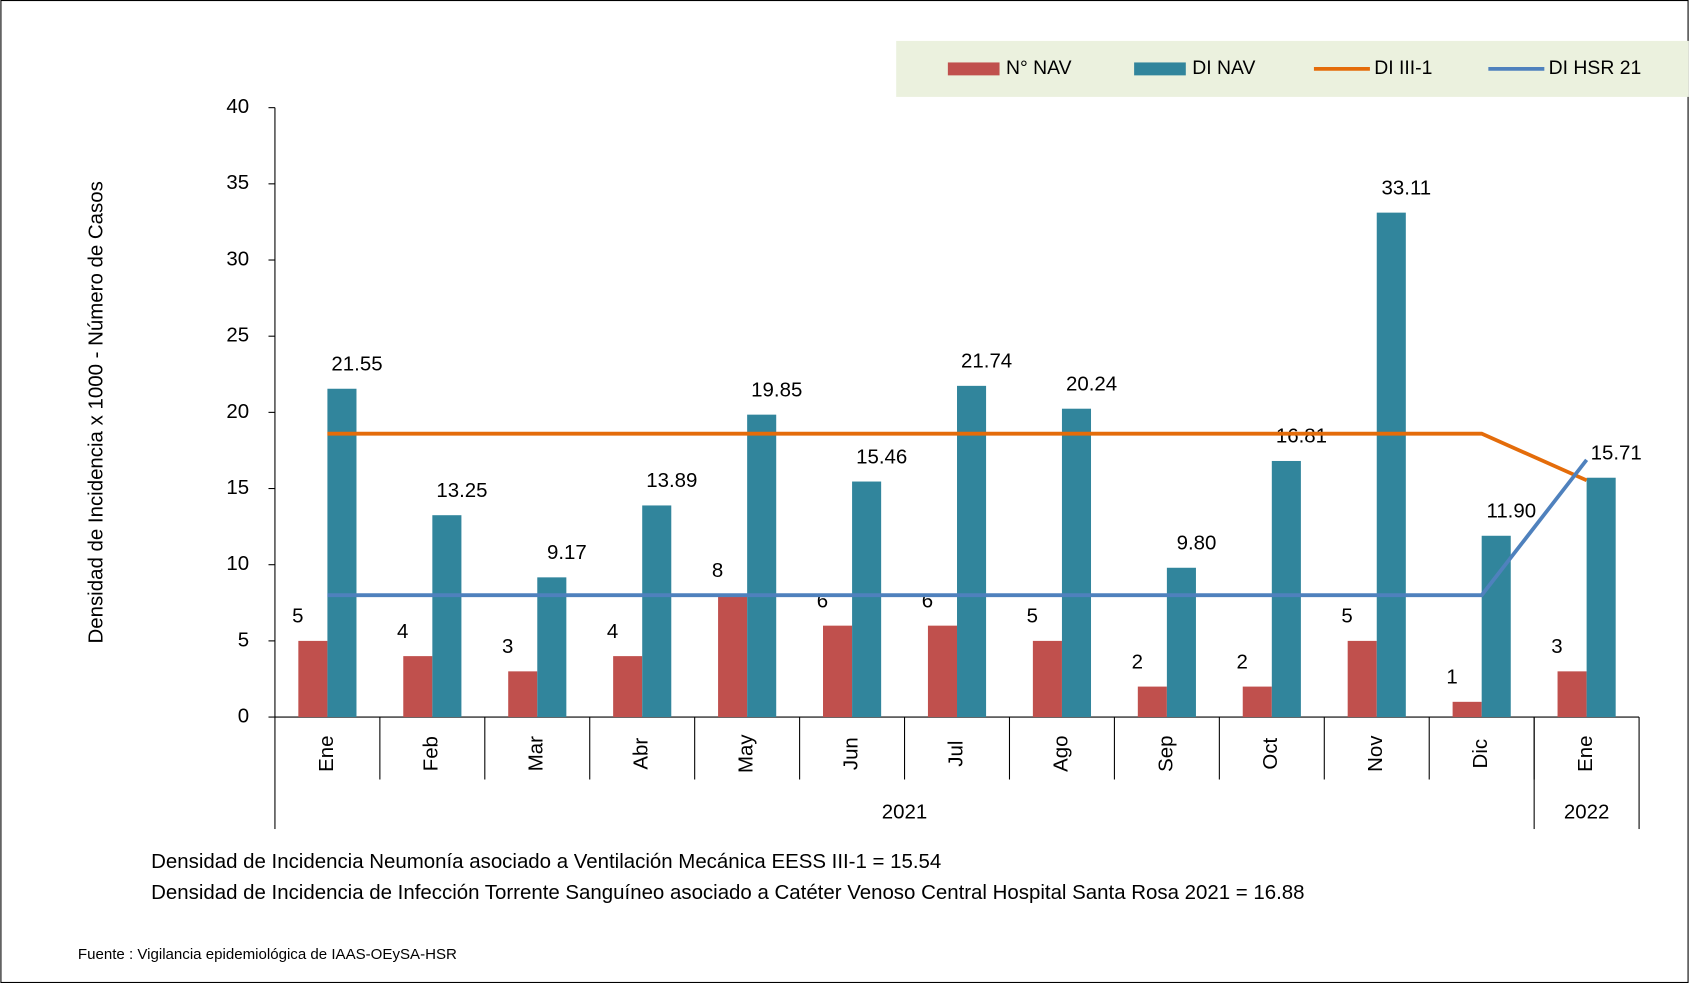 The image size is (1689, 983). What do you see at coordinates (356, 363) in the screenshot?
I see `data-label: 21.55` at bounding box center [356, 363].